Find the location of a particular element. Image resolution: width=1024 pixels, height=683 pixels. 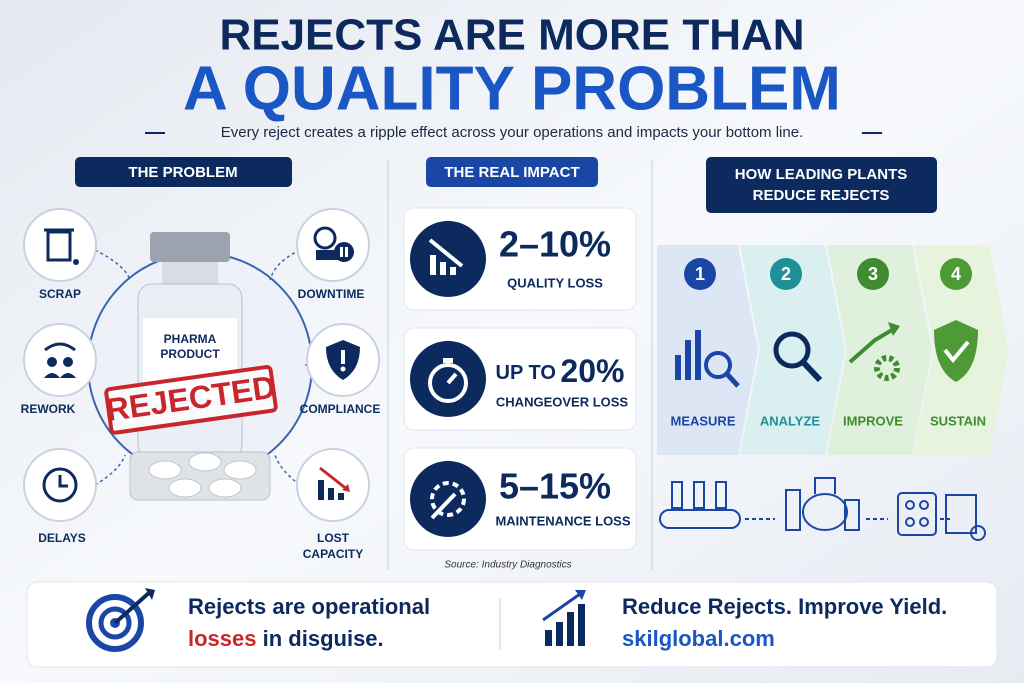

product-label: PRODUCT is located at coordinates (190, 354).